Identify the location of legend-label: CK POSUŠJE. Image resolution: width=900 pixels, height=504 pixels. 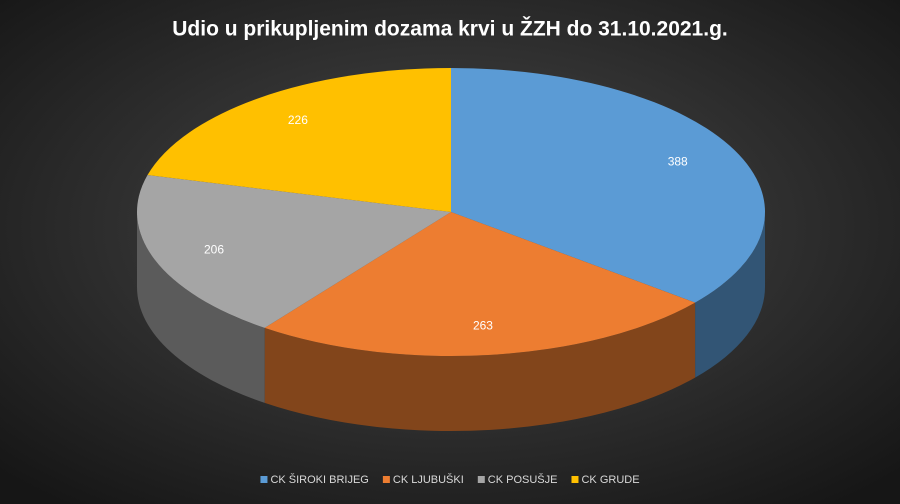
(523, 479).